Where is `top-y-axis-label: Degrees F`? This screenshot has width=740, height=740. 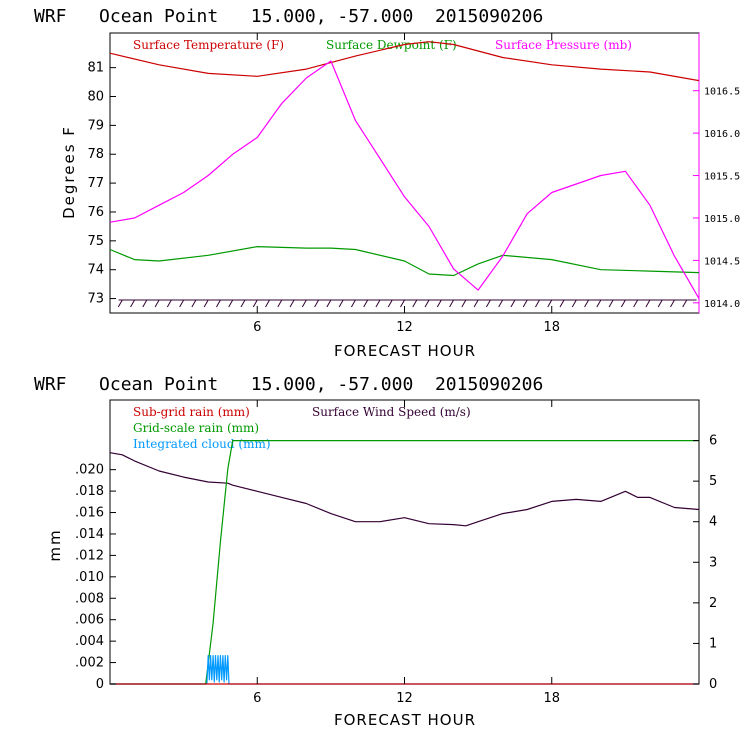
top-y-axis-label: Degrees F is located at coordinates (69, 172).